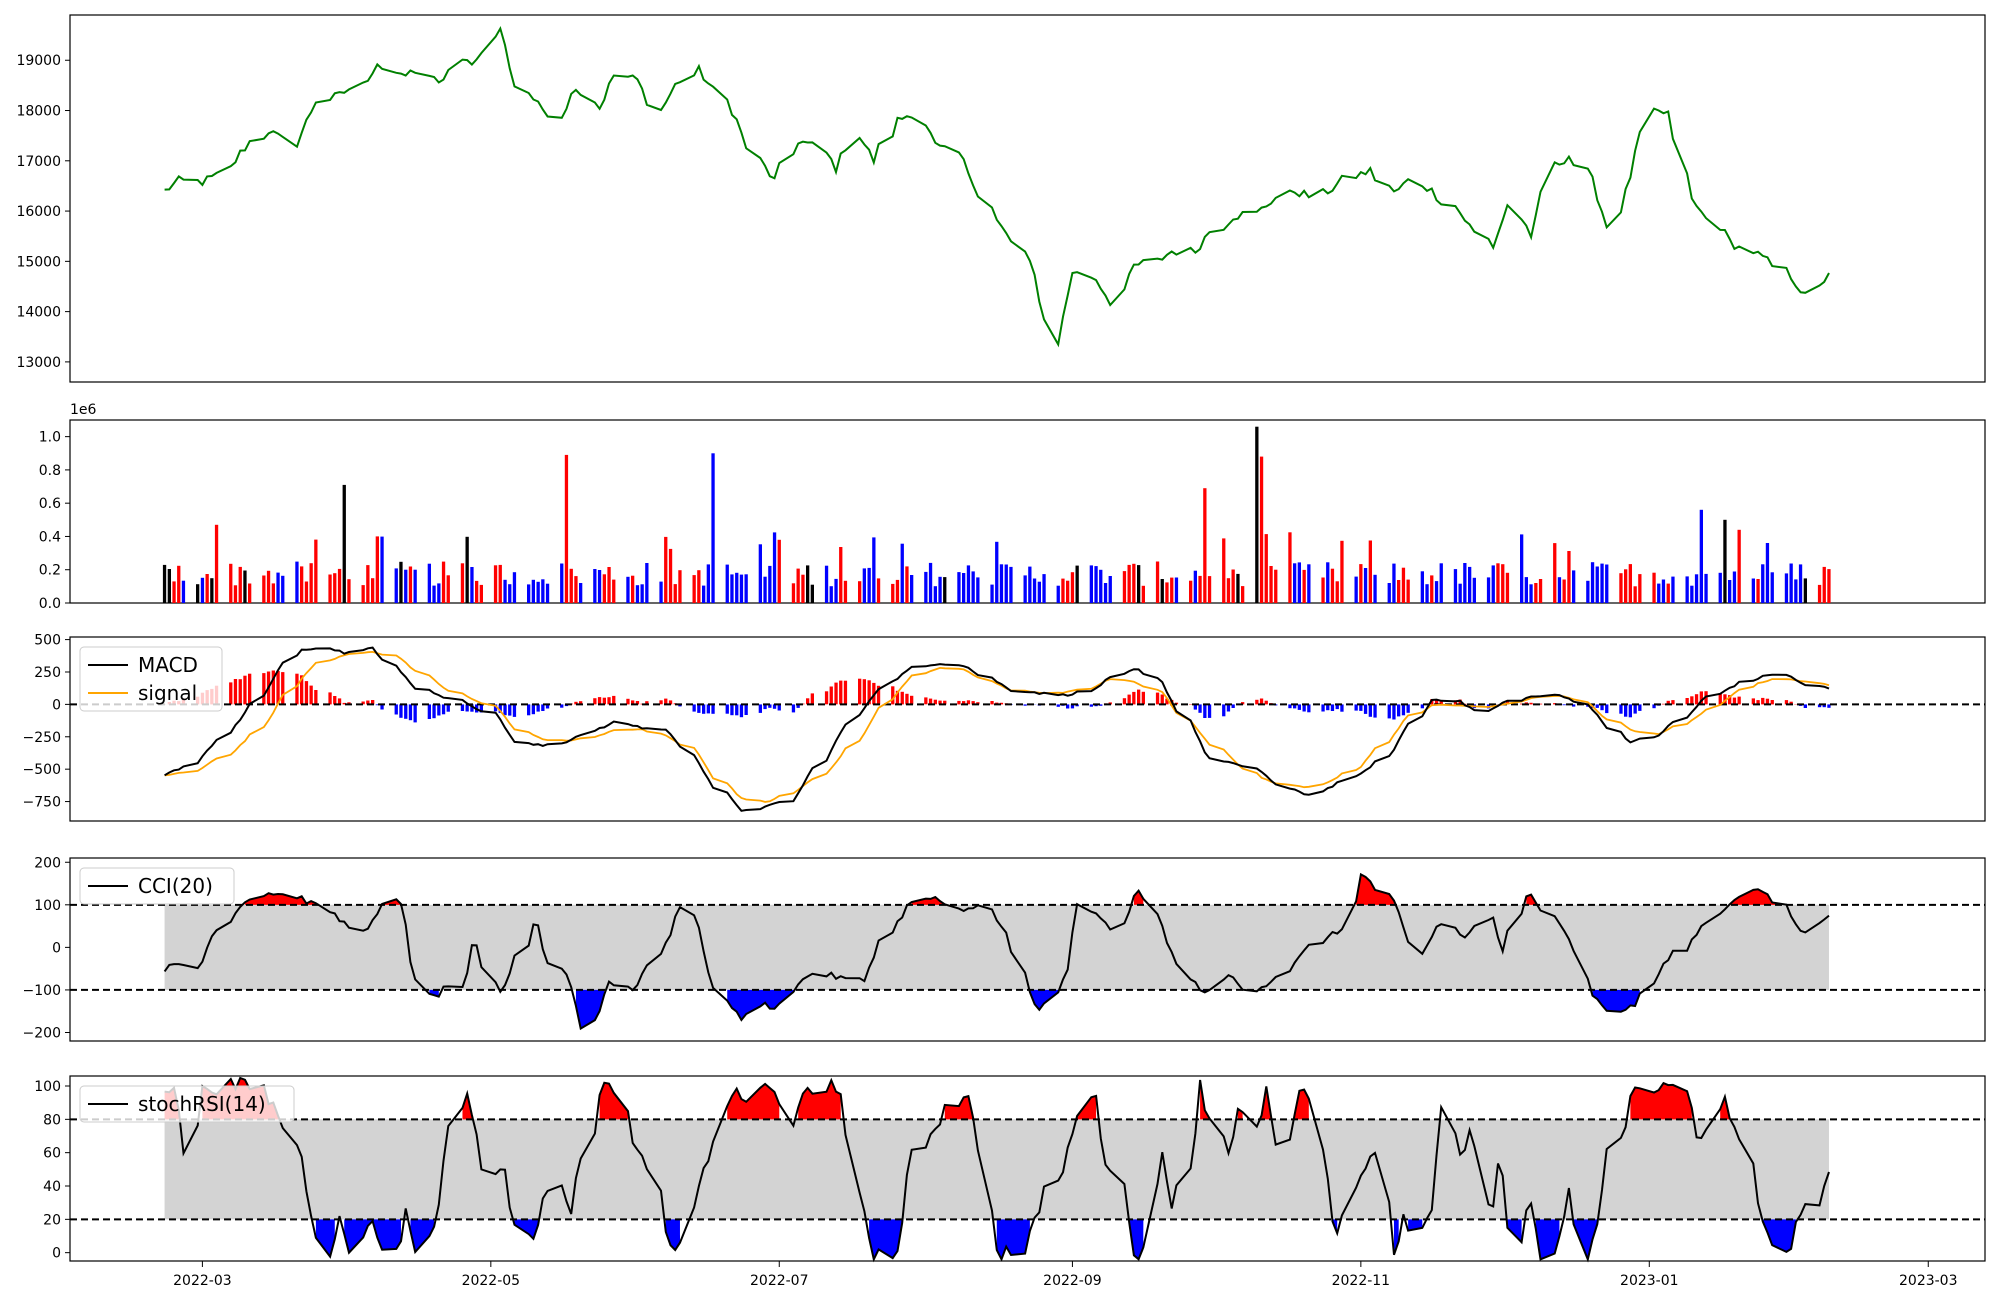  What do you see at coordinates (50, 604) in the screenshot?
I see `volume-ytick-label: 0.0` at bounding box center [50, 604].